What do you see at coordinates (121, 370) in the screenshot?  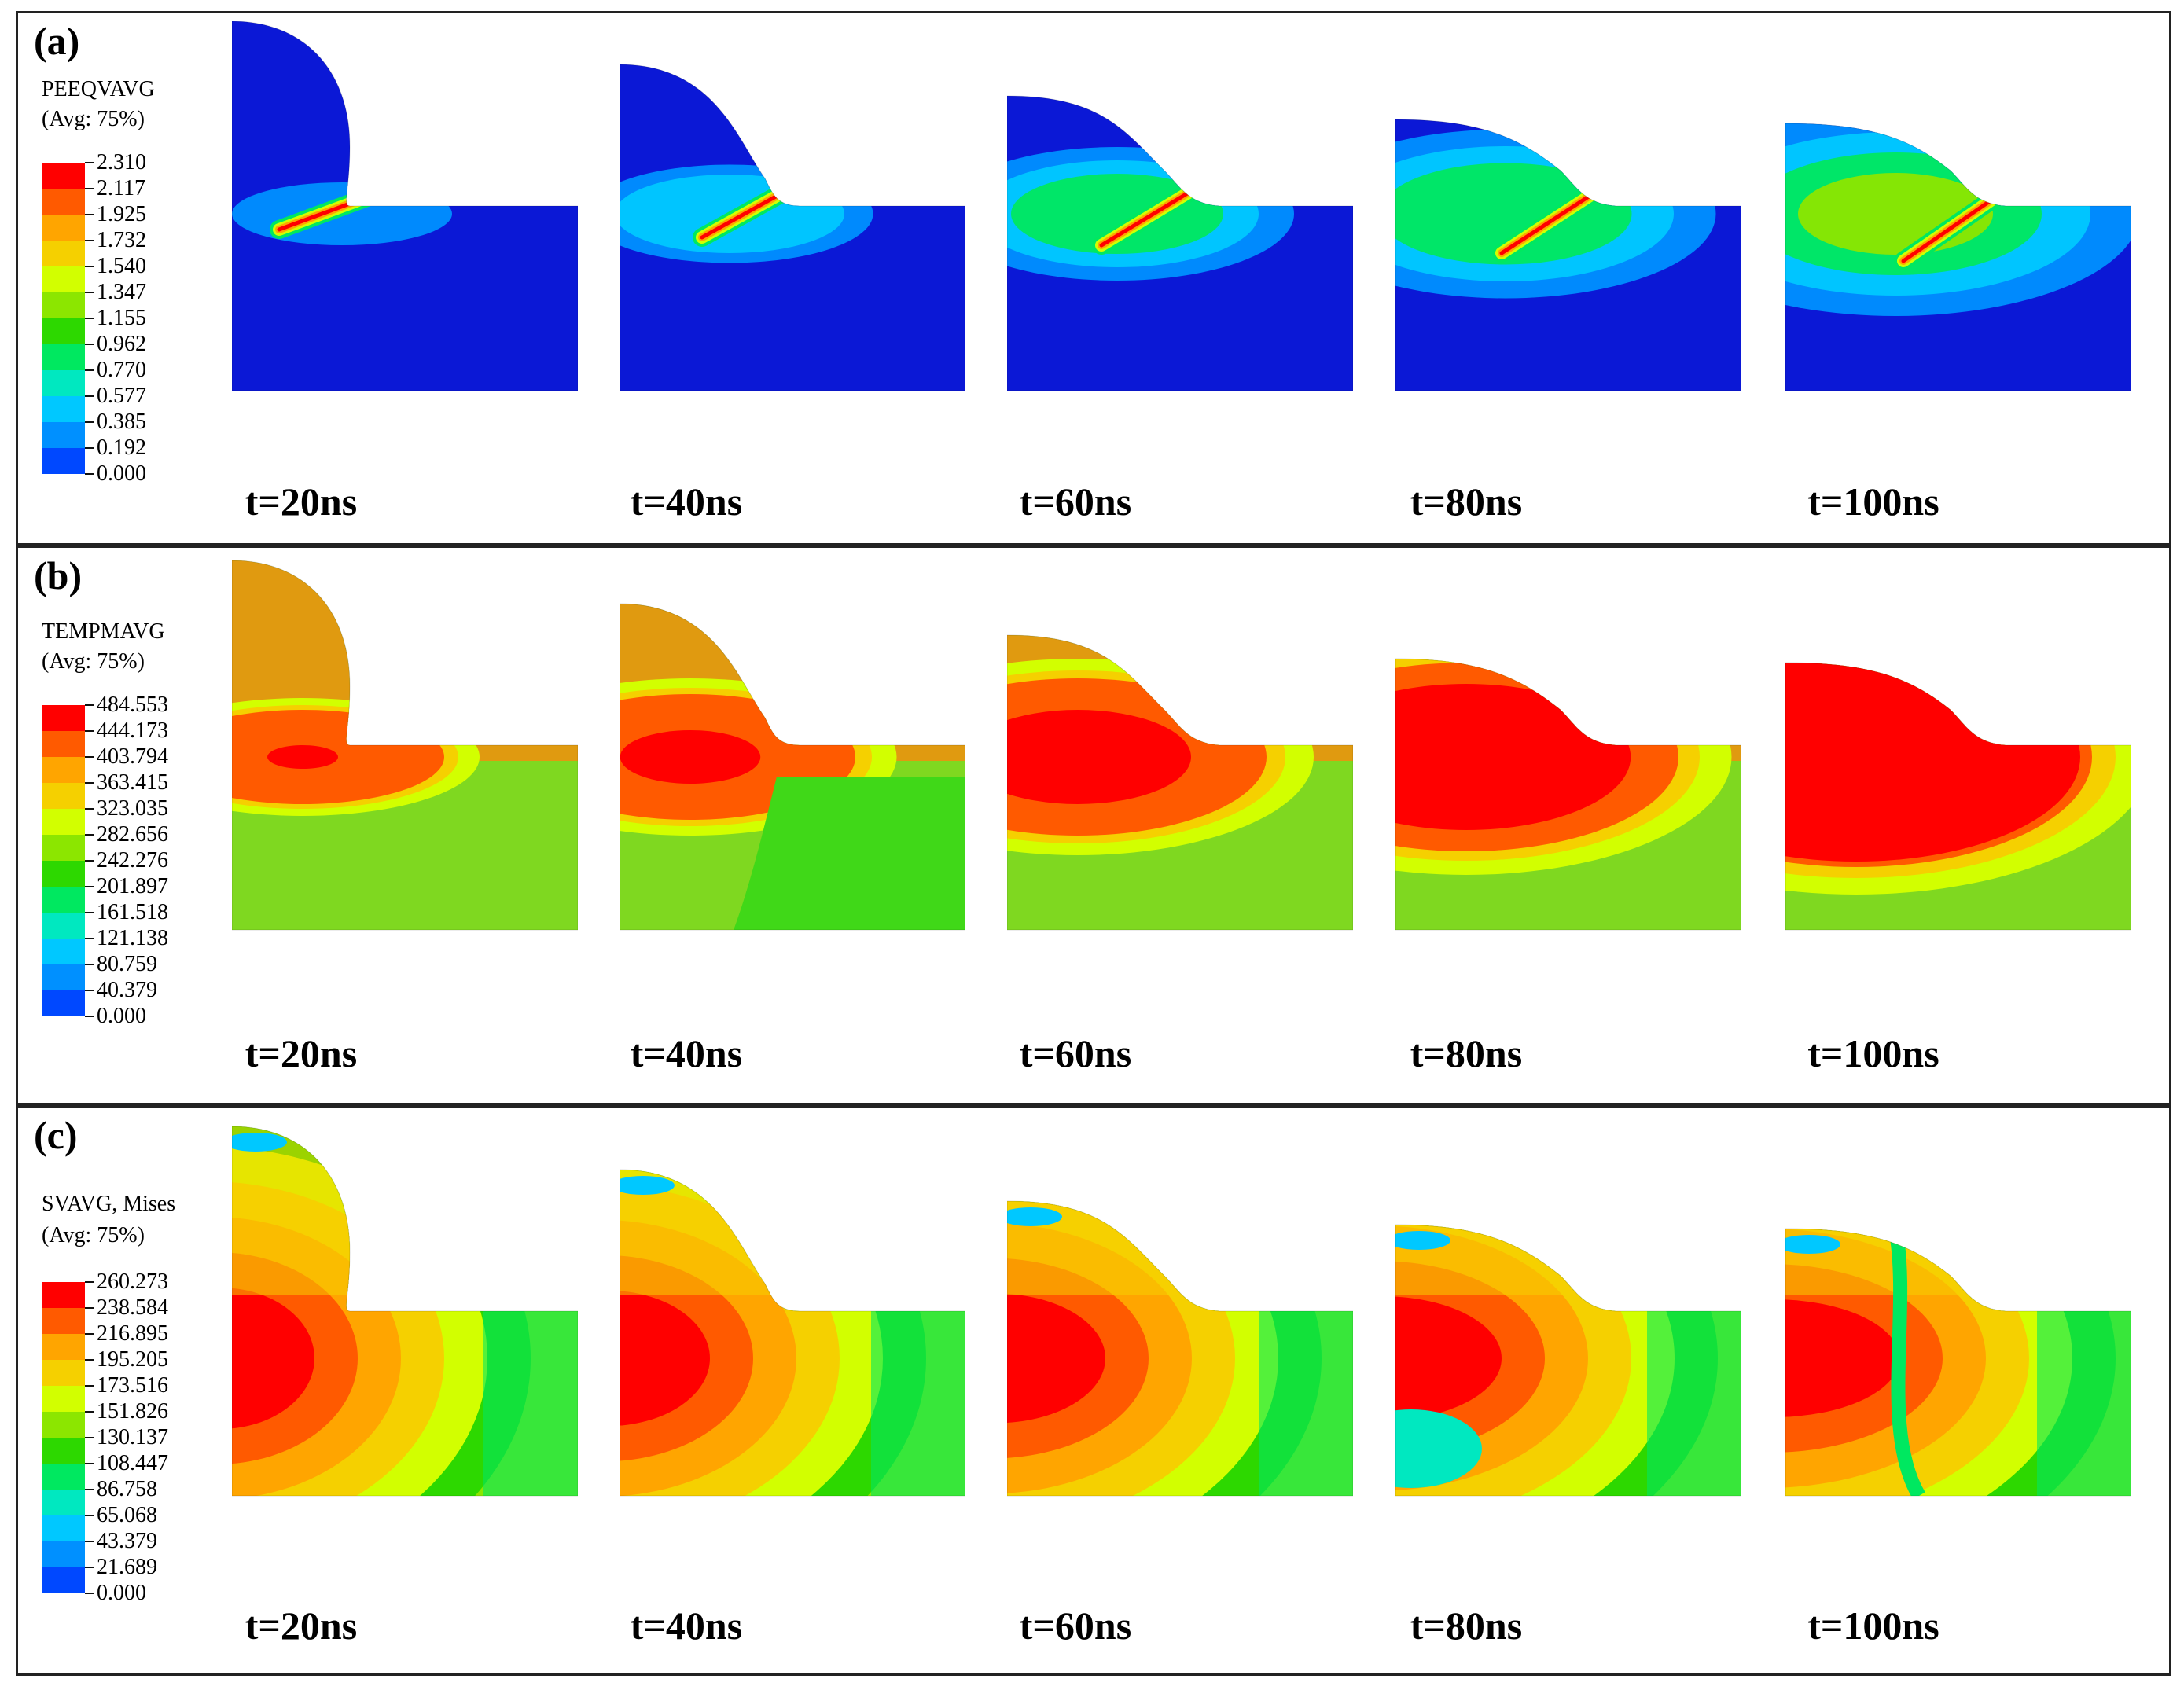 I see `legend-value: 0.770` at bounding box center [121, 370].